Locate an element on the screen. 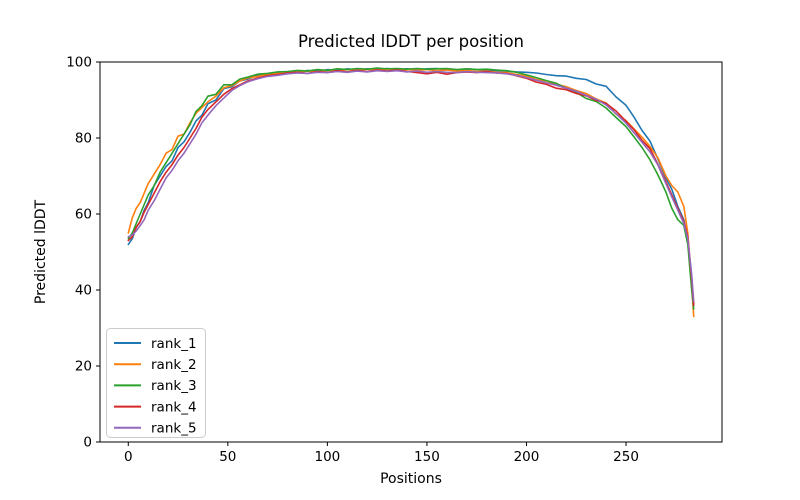  legend-box is located at coordinates (156, 383).